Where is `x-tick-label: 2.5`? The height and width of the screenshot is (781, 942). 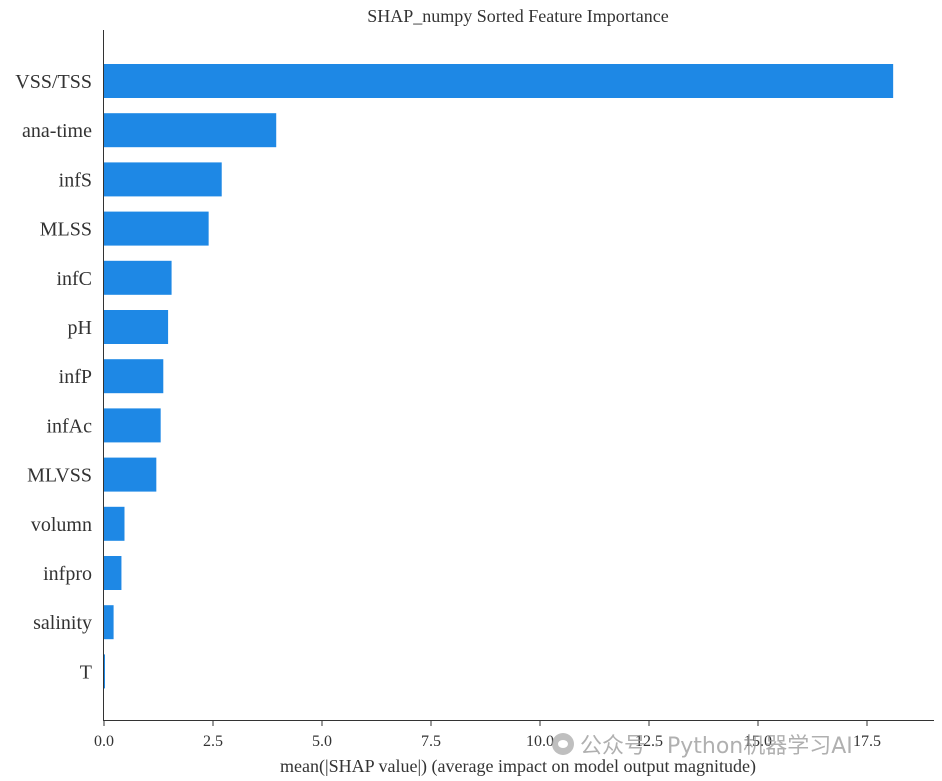 x-tick-label: 2.5 is located at coordinates (213, 741).